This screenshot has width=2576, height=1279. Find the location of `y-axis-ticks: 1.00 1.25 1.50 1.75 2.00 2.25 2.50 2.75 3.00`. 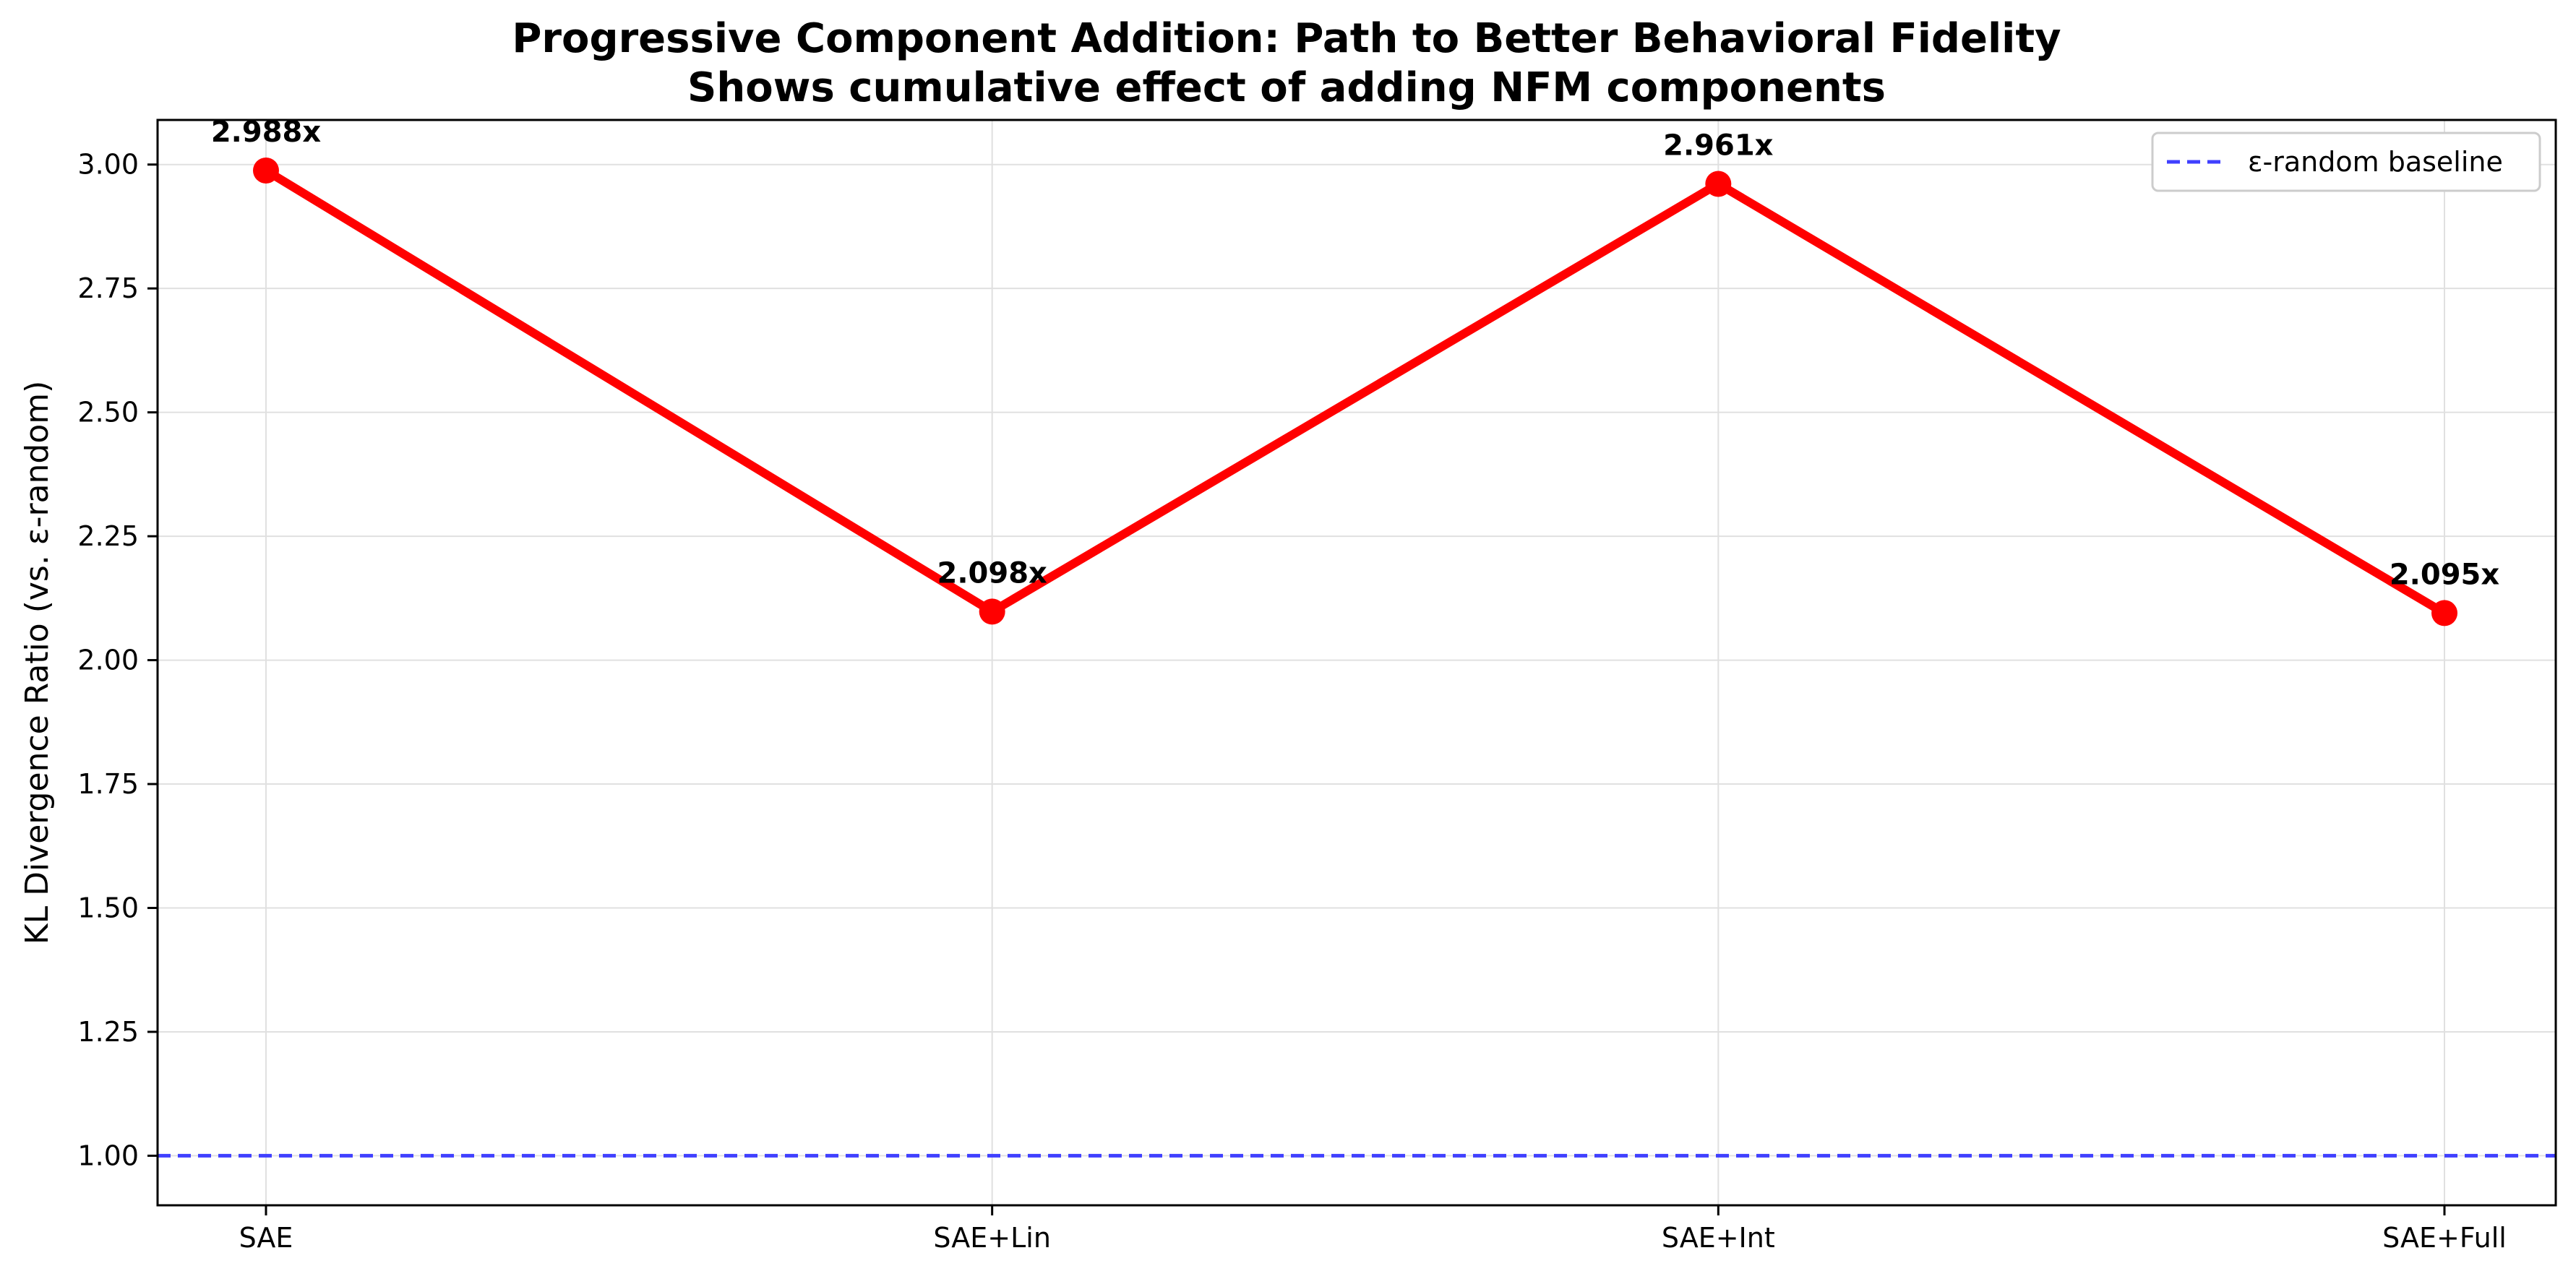

y-axis-ticks: 1.00 1.25 1.50 1.75 2.00 2.25 2.50 2.75 3.00 is located at coordinates (118, 660).